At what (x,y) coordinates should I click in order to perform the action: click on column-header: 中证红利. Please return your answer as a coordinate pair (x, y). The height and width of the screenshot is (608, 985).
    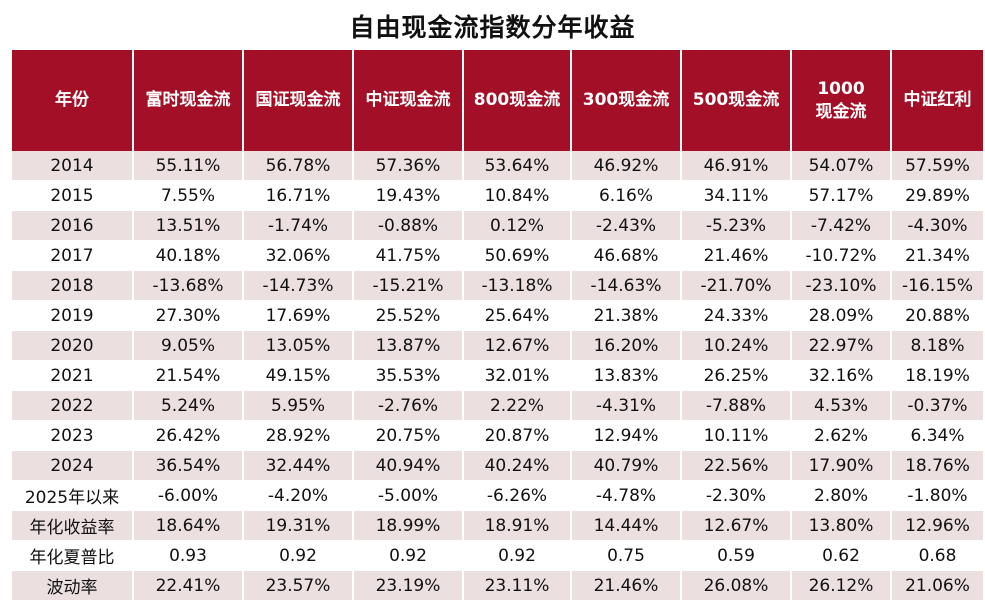
    Looking at the image, I should click on (937, 100).